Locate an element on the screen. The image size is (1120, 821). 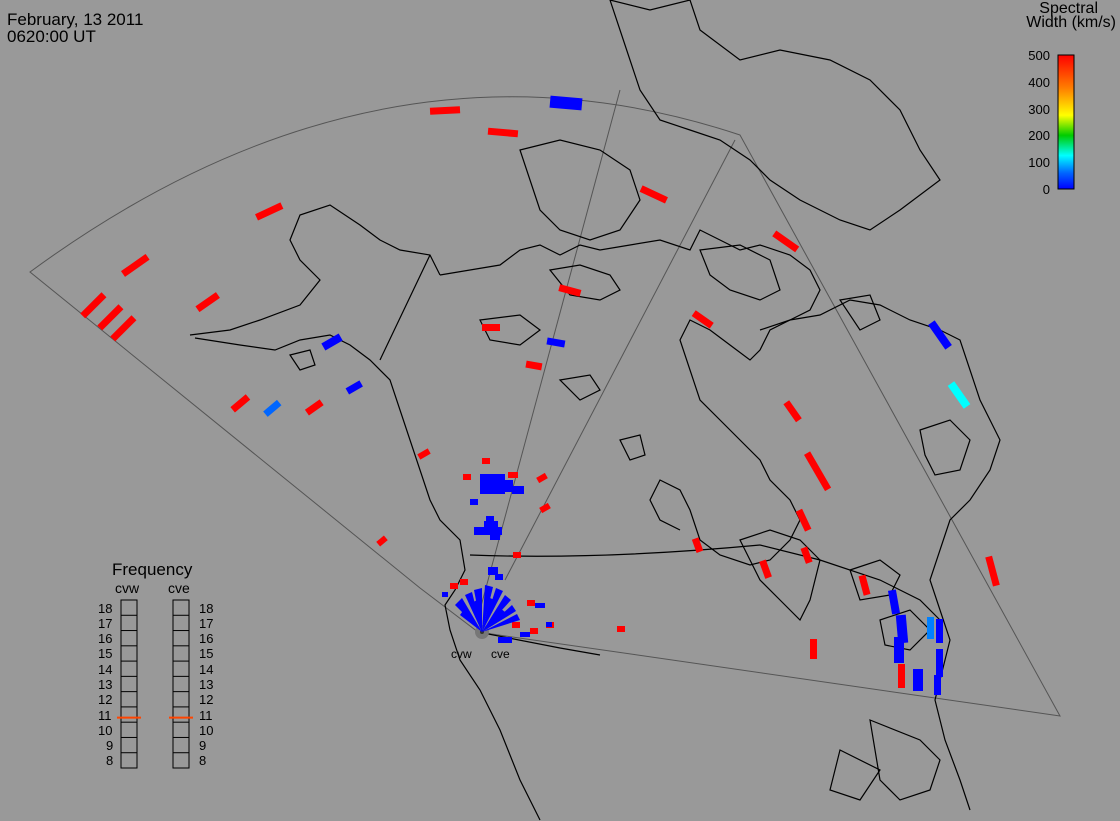
frequency-level-cvw: 9 is located at coordinates (110, 746).